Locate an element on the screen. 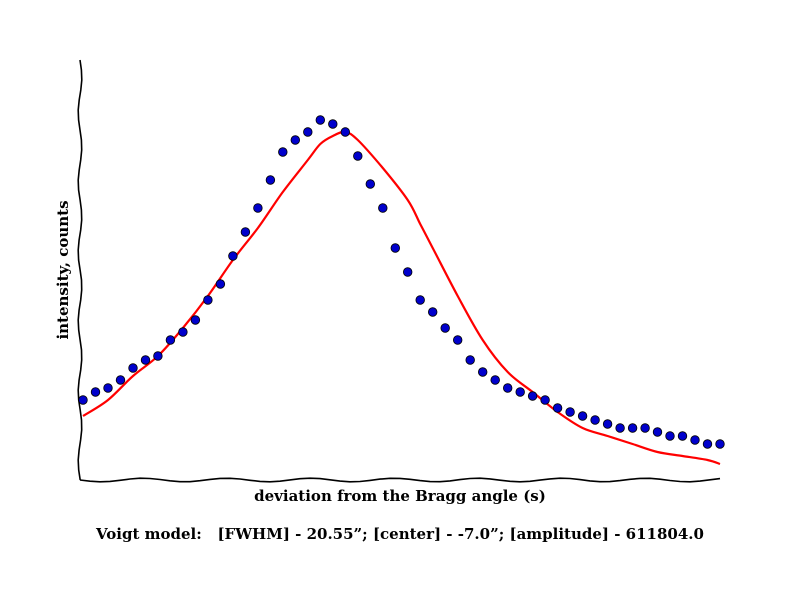 The height and width of the screenshot is (600, 800). y-axis-line is located at coordinates (80, 270).